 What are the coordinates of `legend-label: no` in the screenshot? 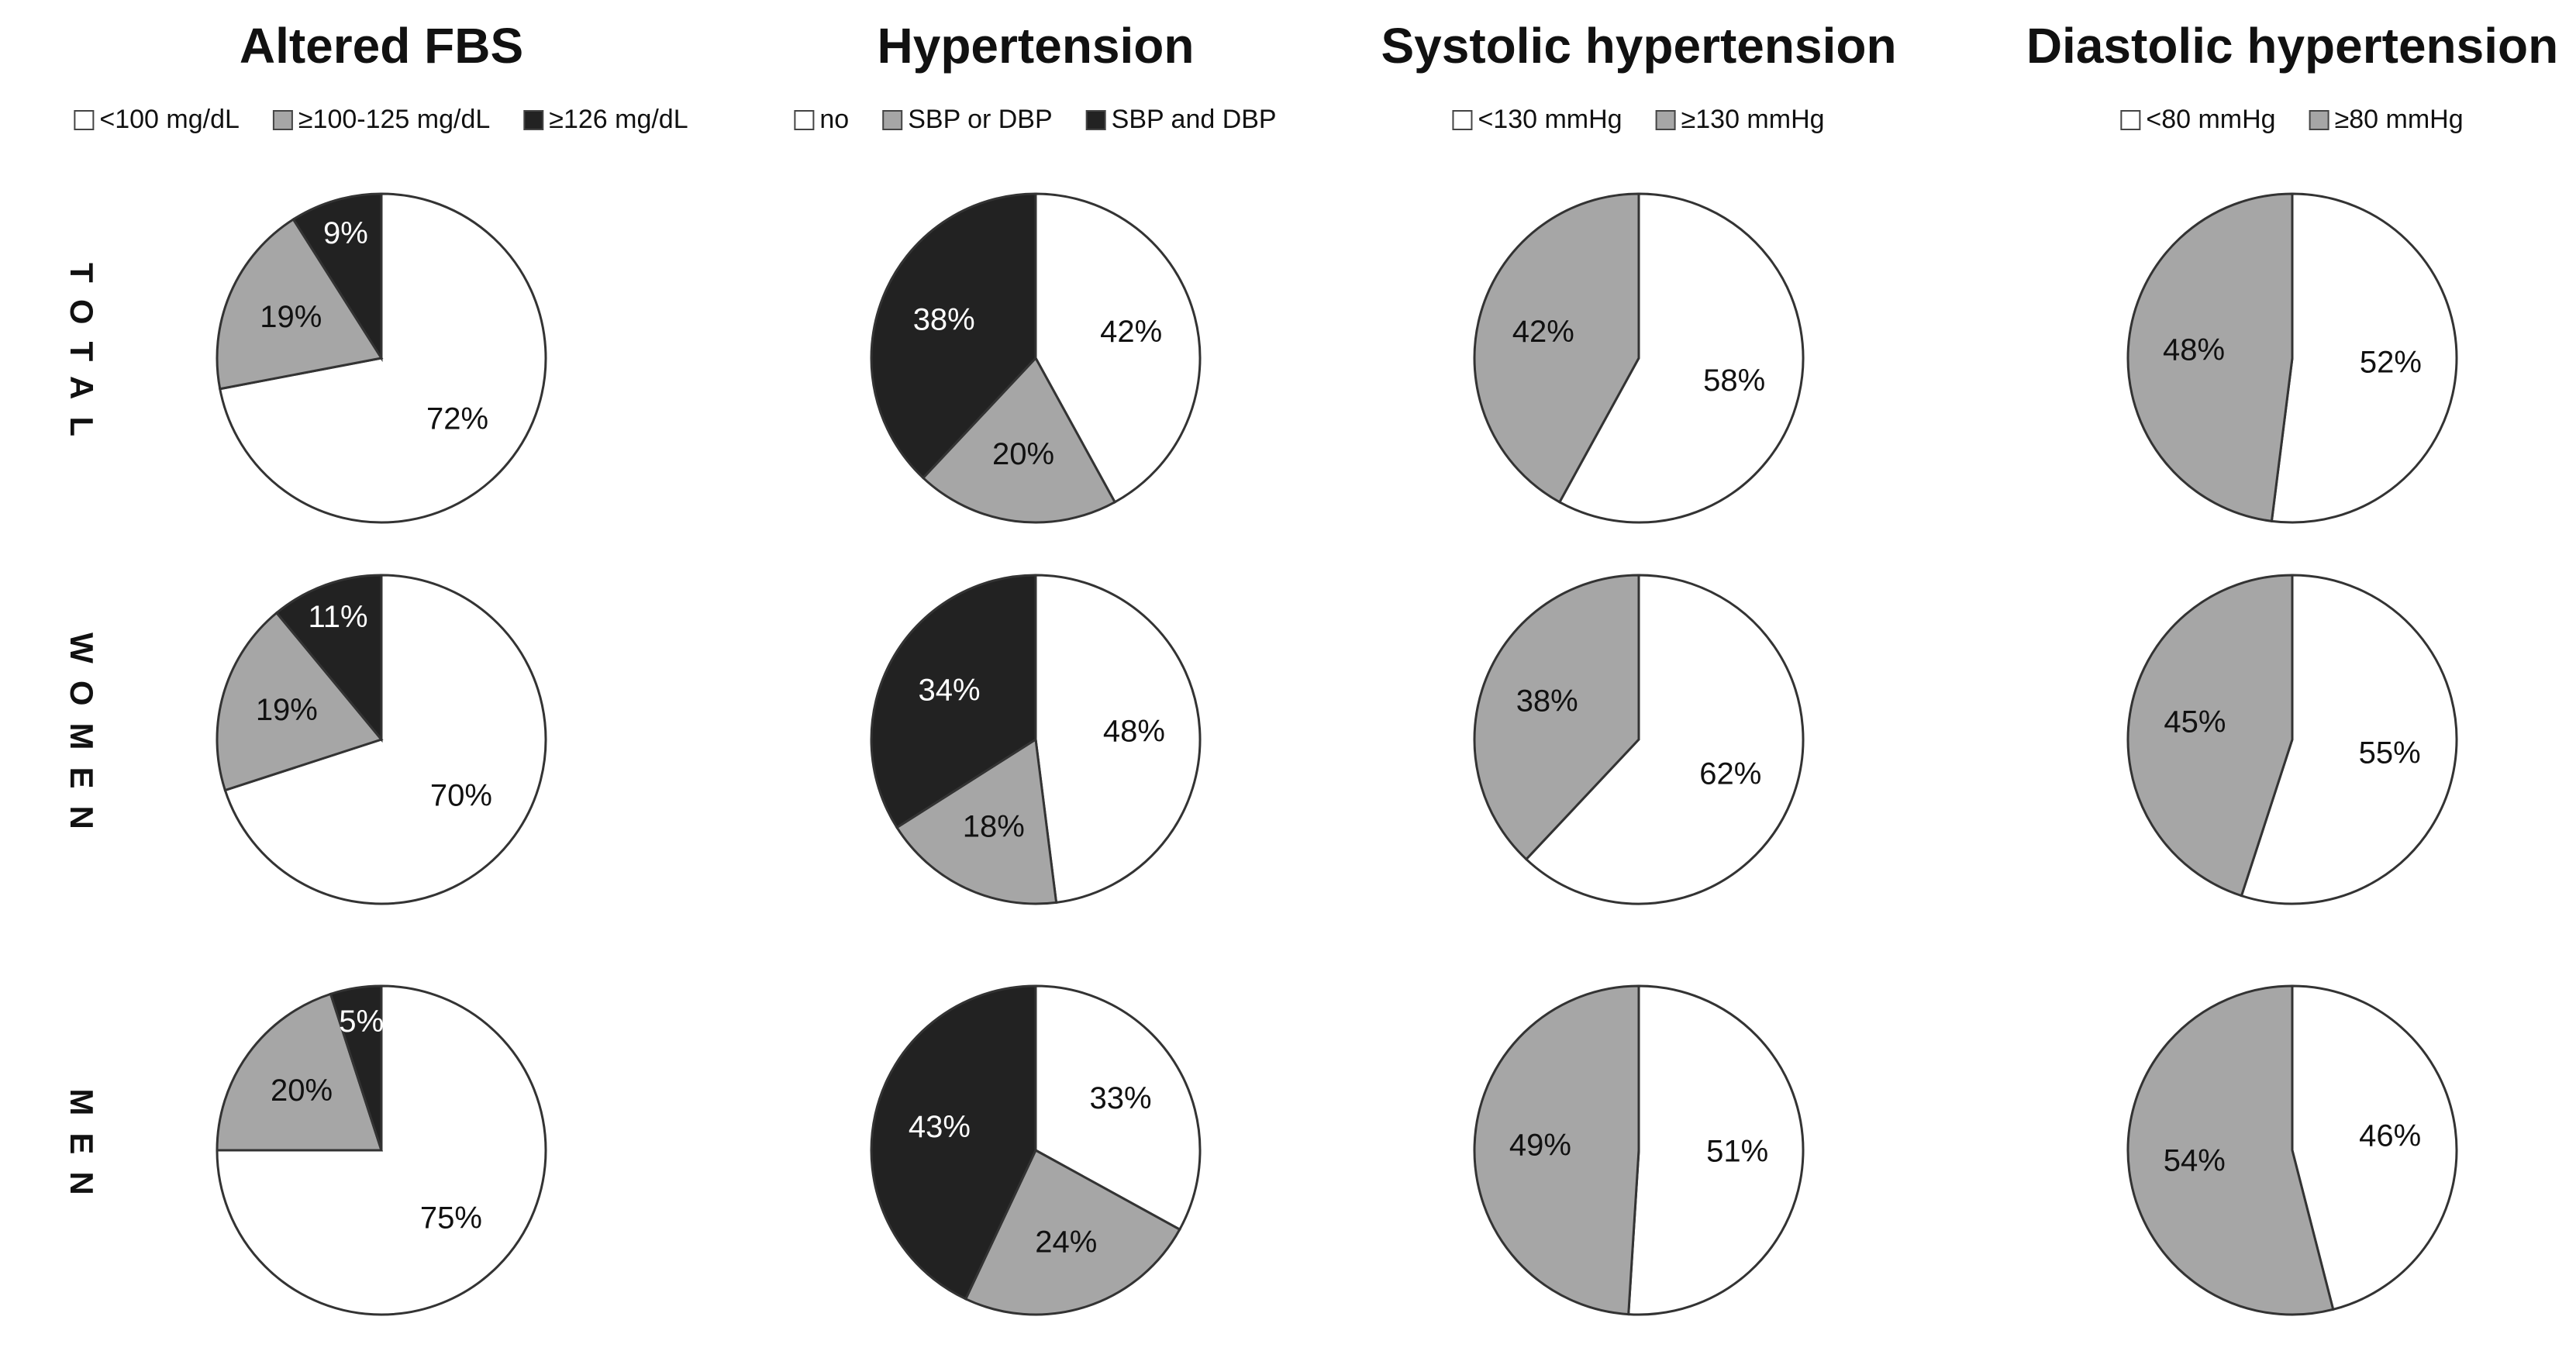 It's located at (834, 120).